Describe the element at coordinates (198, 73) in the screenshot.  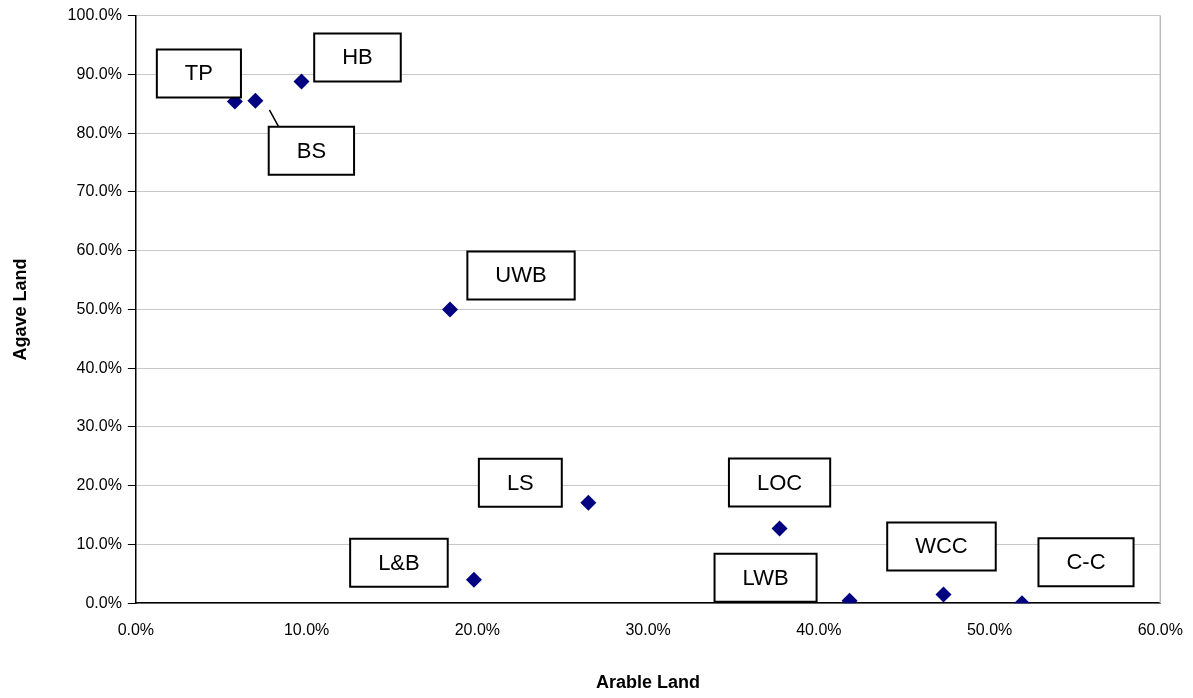
I see `annotation: TP` at that location.